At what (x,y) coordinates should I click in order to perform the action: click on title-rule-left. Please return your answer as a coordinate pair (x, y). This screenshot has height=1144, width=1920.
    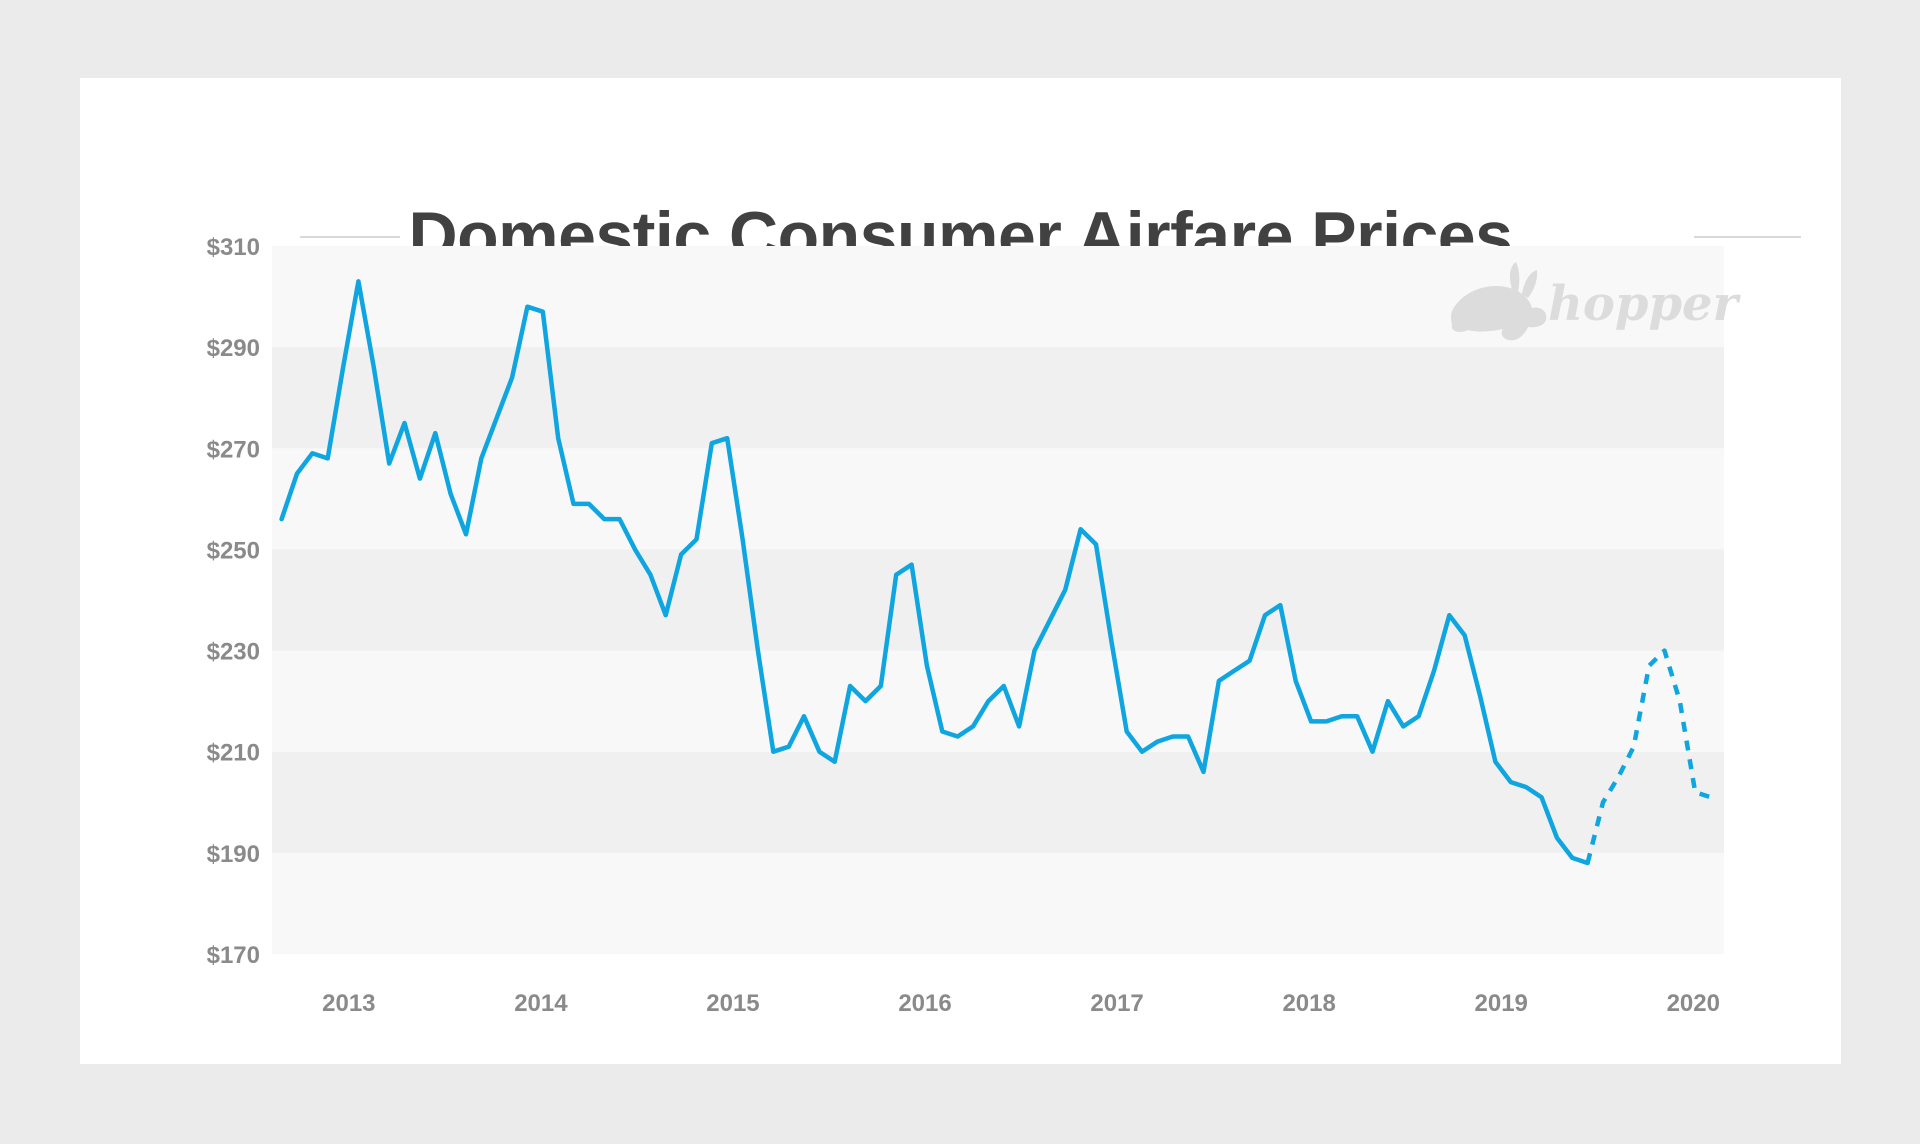
    Looking at the image, I should click on (350, 237).